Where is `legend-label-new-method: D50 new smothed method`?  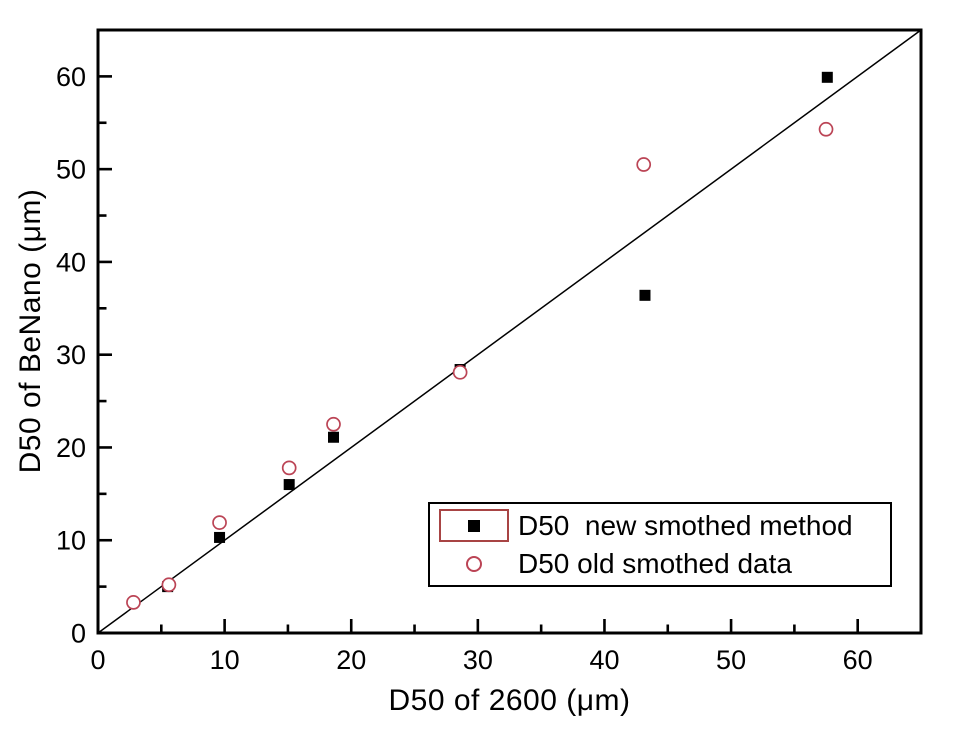
legend-label-new-method: D50 new smothed method is located at coordinates (685, 525).